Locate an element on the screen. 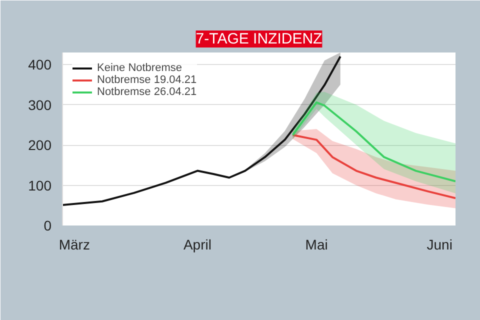 The height and width of the screenshot is (320, 480). legend-label: Notbremse 26.04.21 is located at coordinates (147, 92).